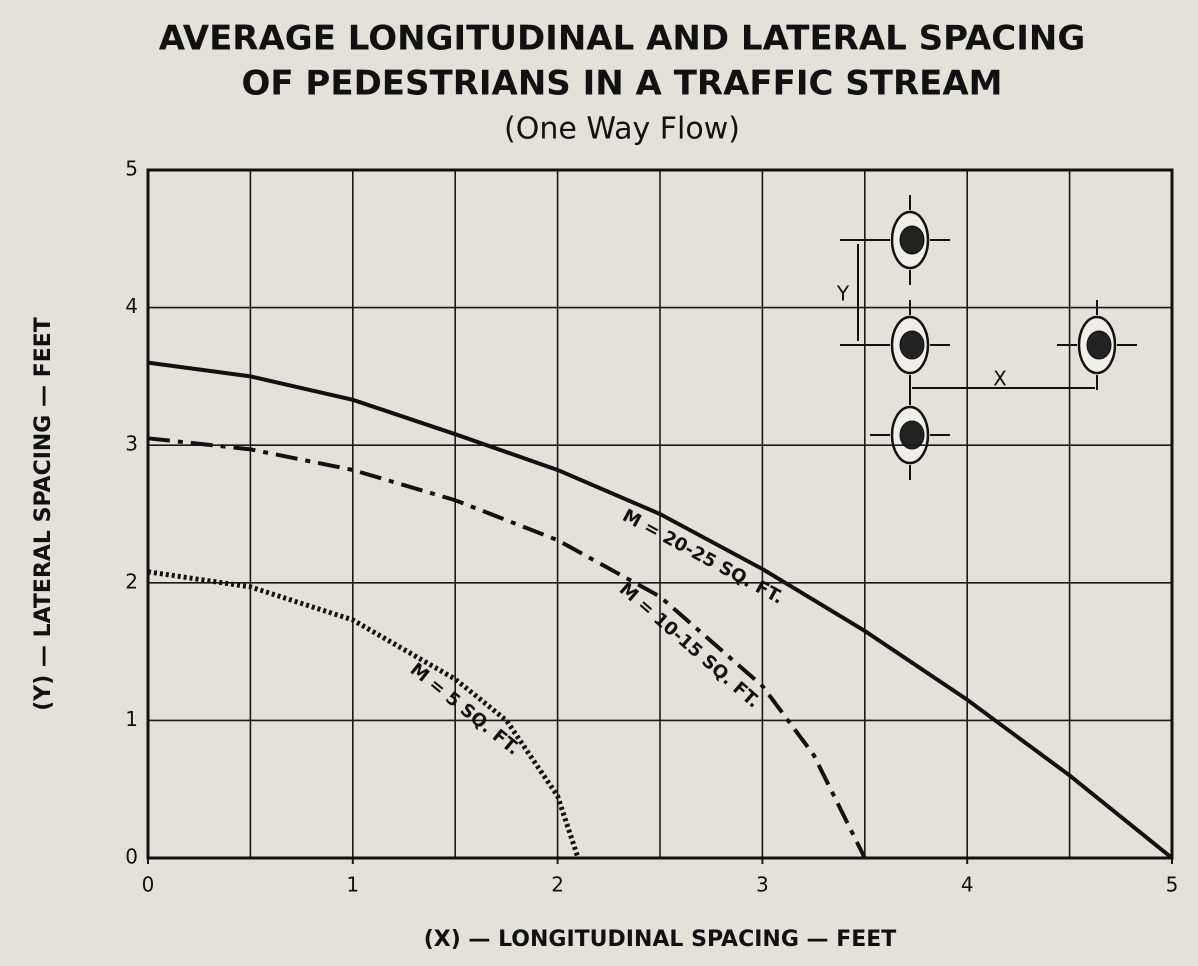 The height and width of the screenshot is (966, 1198). I want to click on y-tick-label: 3, so click(131, 444).